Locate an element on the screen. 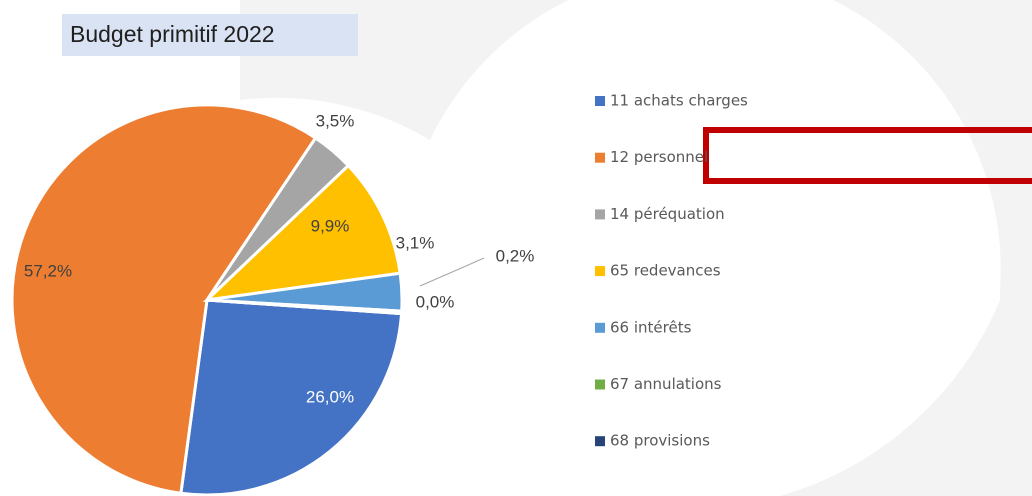 The width and height of the screenshot is (1032, 496). data-label: 3,5% is located at coordinates (335, 120).